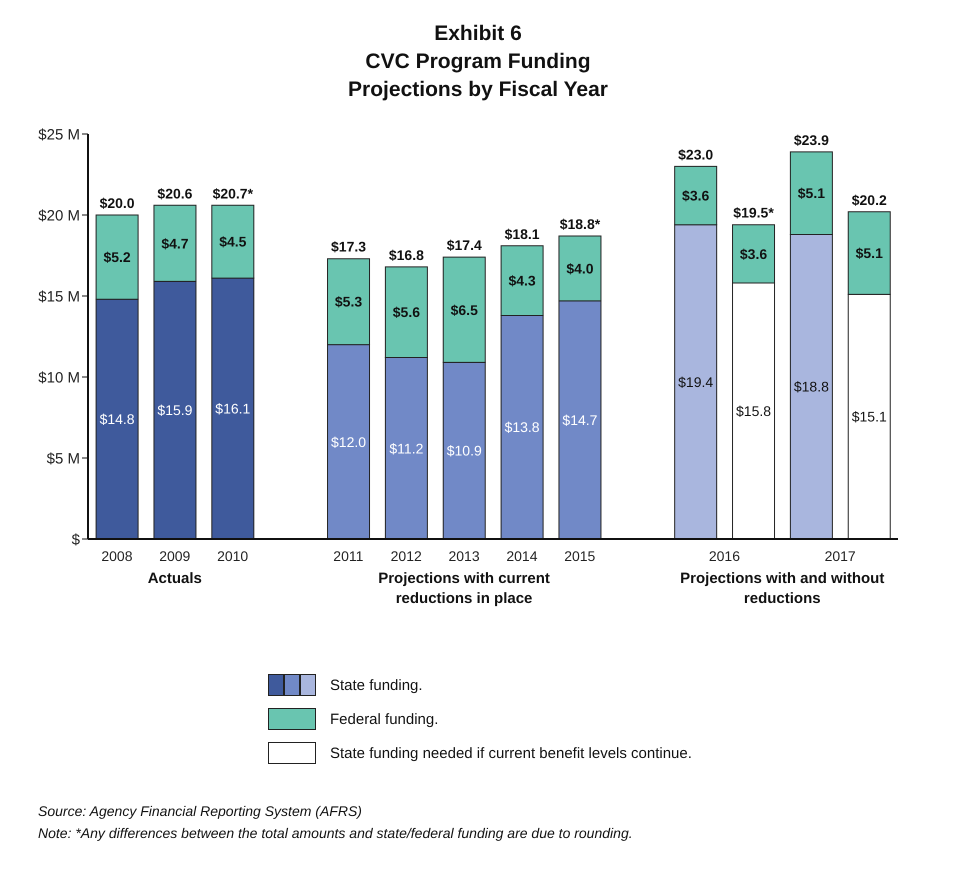 Image resolution: width=965 pixels, height=888 pixels. Describe the element at coordinates (782, 589) in the screenshot. I see `text: Projections with and without reductions` at that location.